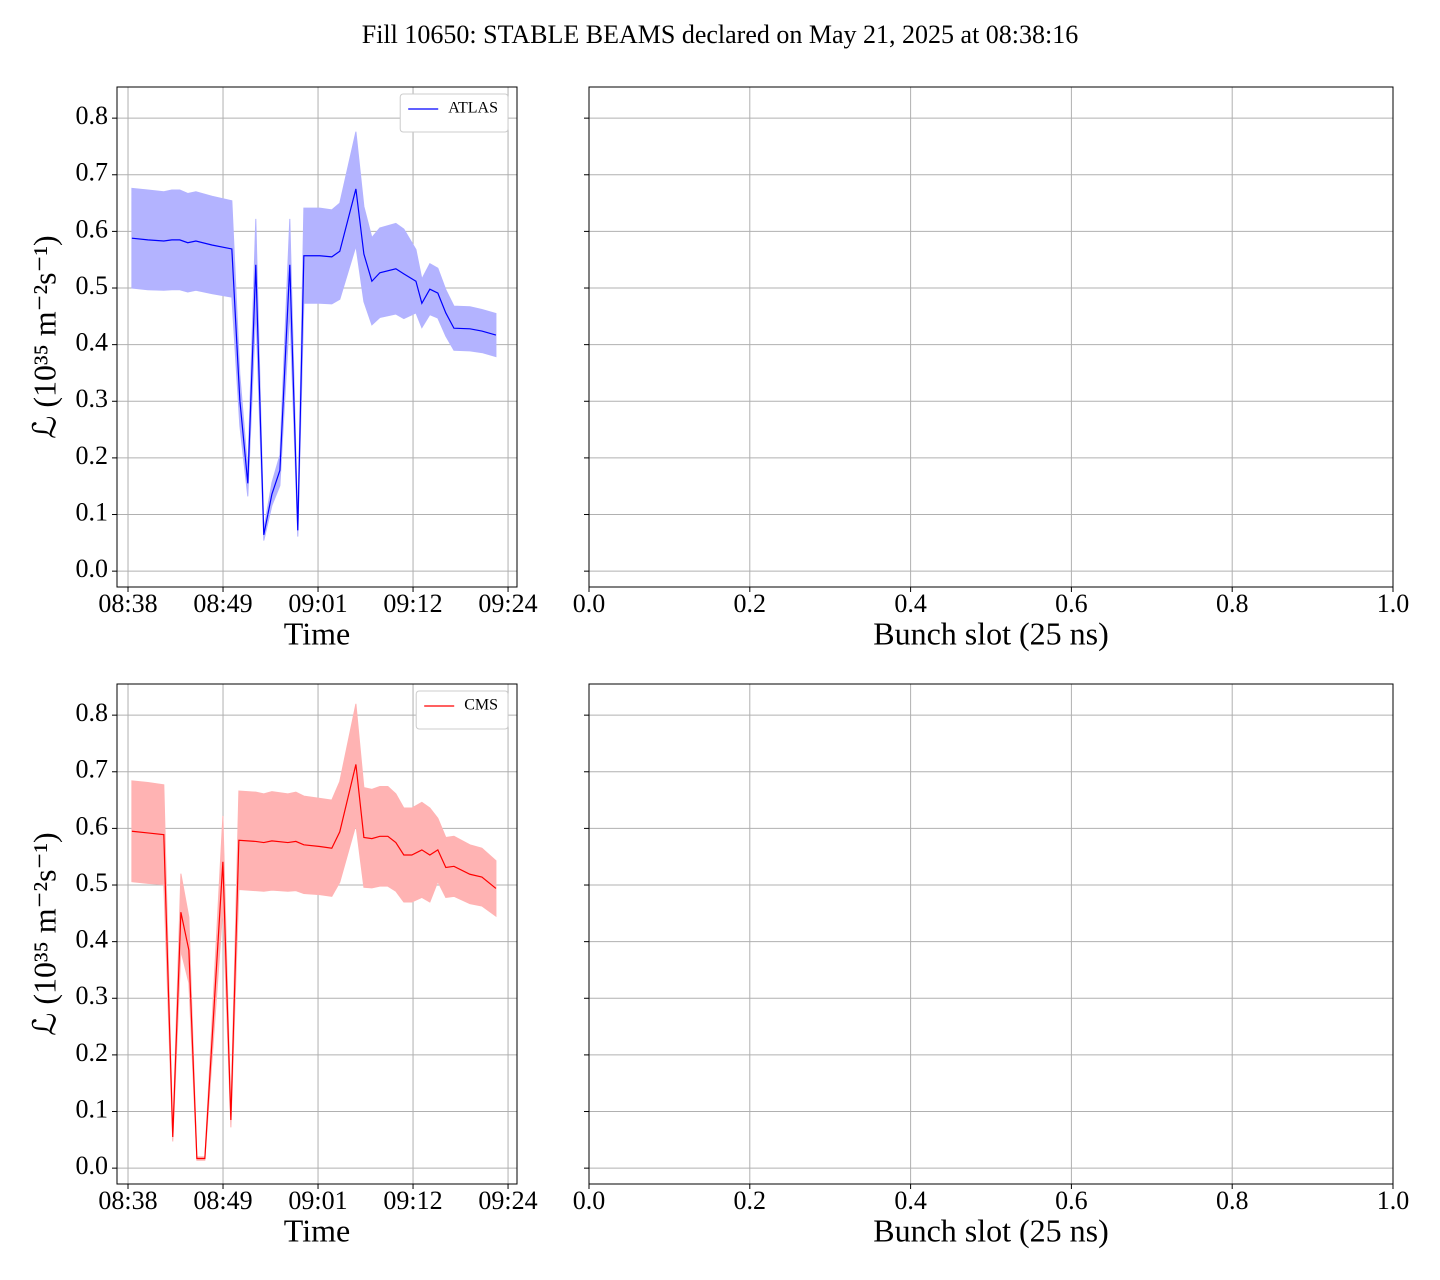 The height and width of the screenshot is (1280, 1440). What do you see at coordinates (473, 108) in the screenshot?
I see `legend-label: ATLAS` at bounding box center [473, 108].